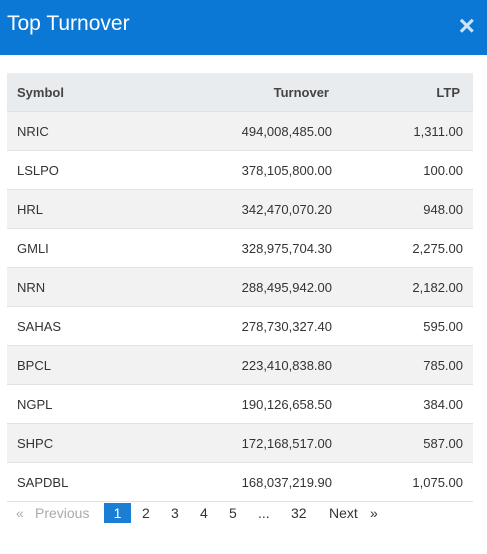  I want to click on table-cell: 288,495,942.00, so click(286, 287).